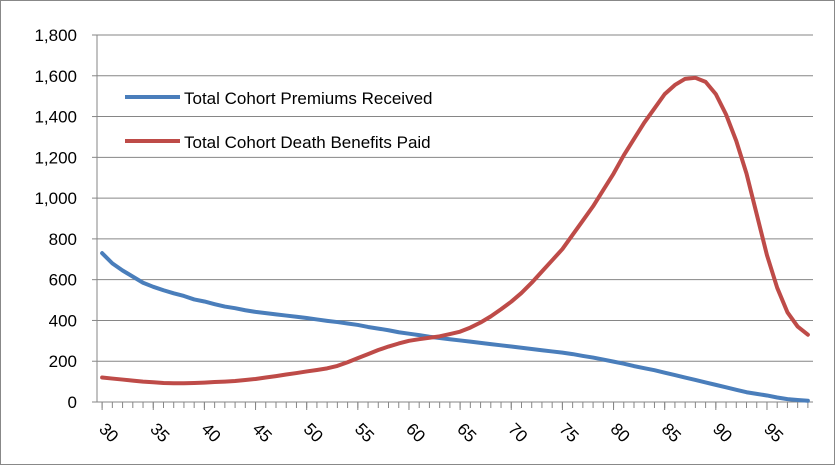 The height and width of the screenshot is (465, 835). What do you see at coordinates (63, 280) in the screenshot?
I see `y-tick-label: 600` at bounding box center [63, 280].